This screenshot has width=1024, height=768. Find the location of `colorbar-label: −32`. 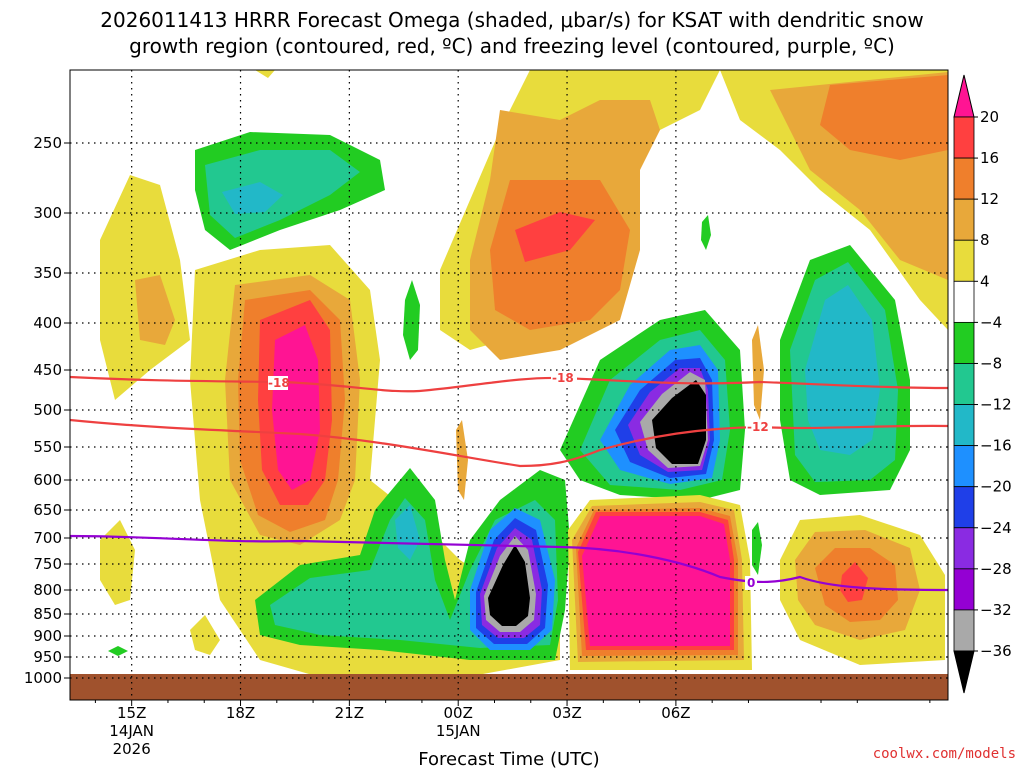

colorbar-label: −32 is located at coordinates (996, 610).